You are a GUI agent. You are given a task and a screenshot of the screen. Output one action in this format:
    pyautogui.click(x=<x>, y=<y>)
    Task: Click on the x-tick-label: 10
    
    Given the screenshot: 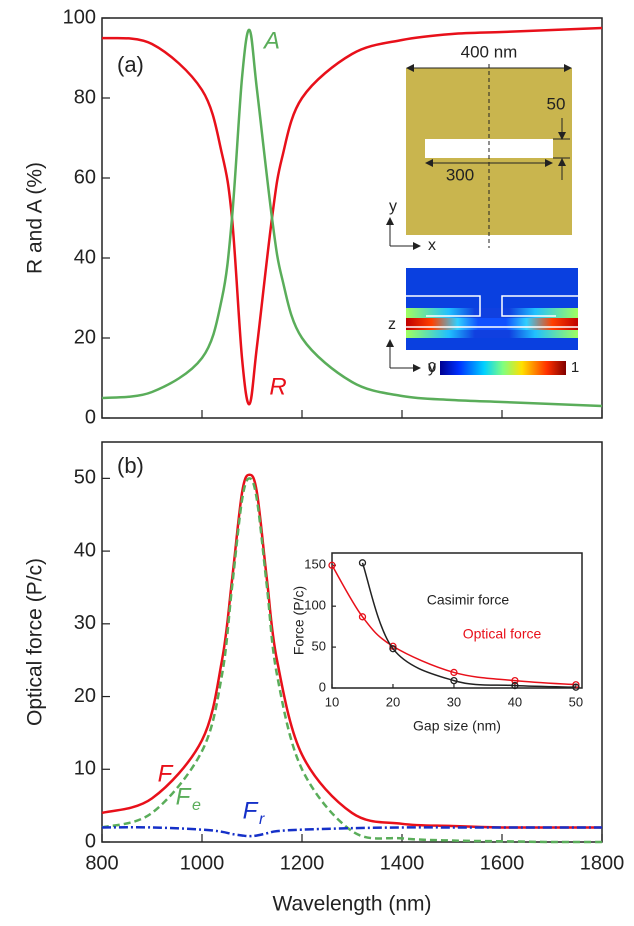 What is the action you would take?
    pyautogui.click(x=332, y=701)
    